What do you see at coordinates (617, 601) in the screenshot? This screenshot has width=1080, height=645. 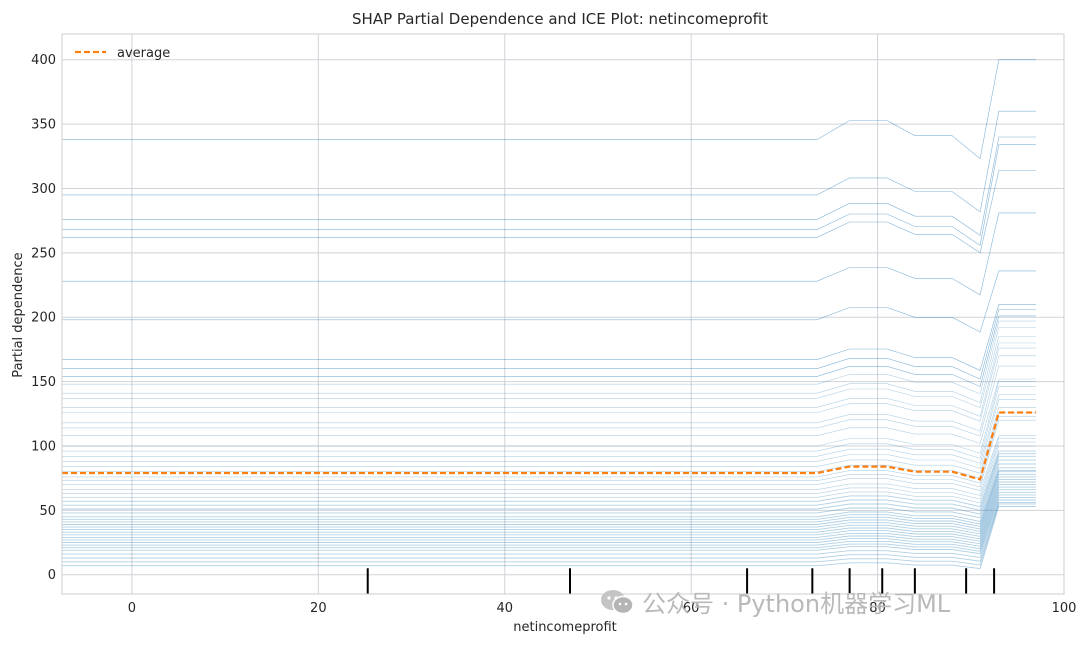 I see `wechat-icon` at bounding box center [617, 601].